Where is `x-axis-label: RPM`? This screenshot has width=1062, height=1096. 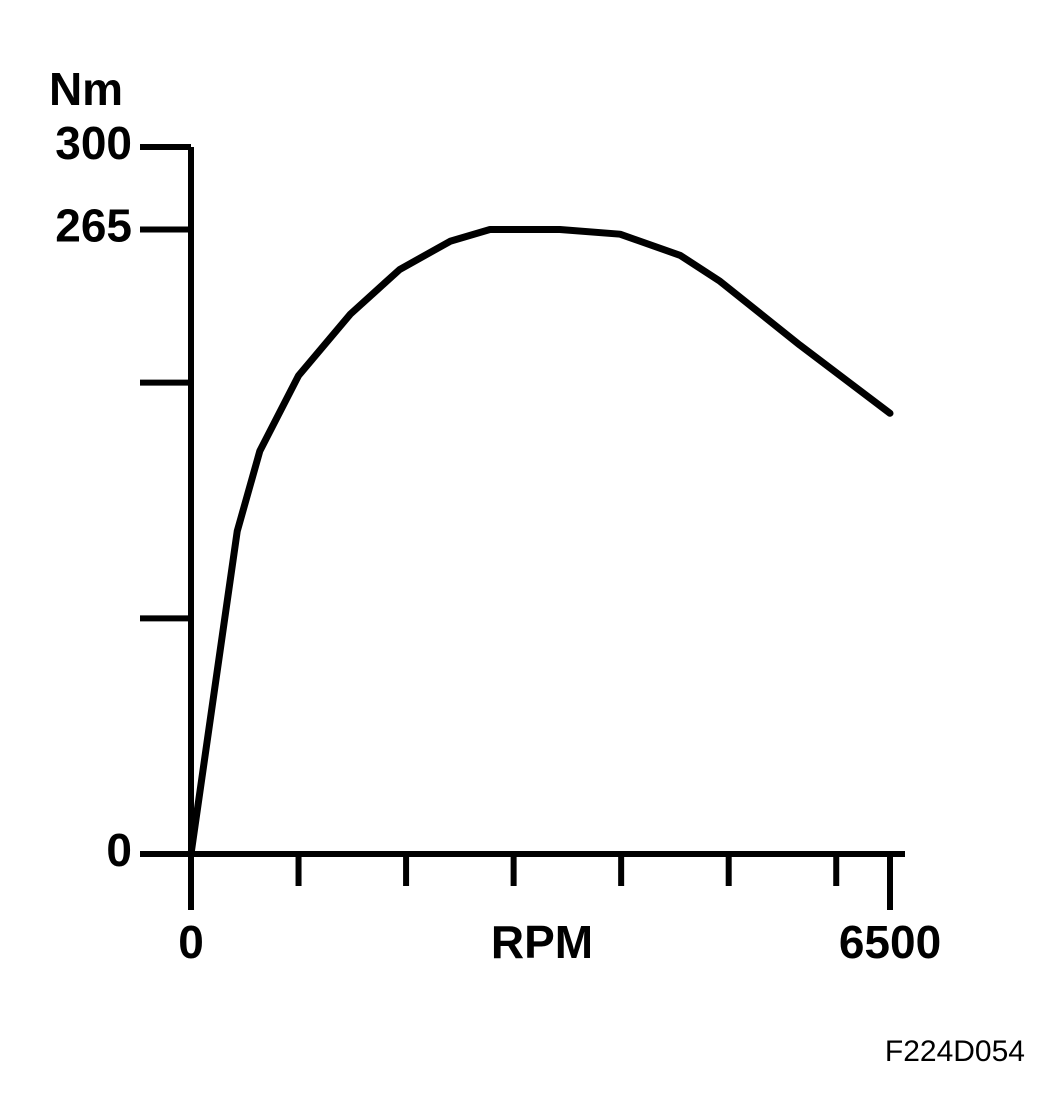 x-axis-label: RPM is located at coordinates (542, 942).